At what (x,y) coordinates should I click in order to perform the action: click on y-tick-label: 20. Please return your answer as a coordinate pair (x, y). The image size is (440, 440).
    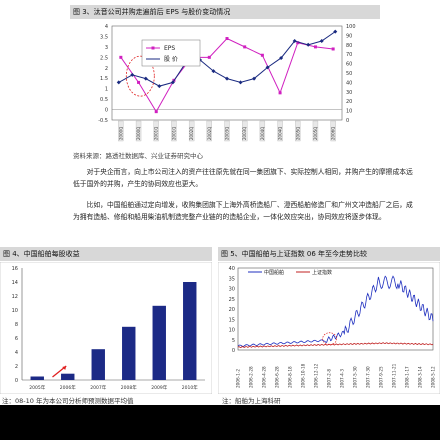
    Looking at the image, I should click on (232, 310).